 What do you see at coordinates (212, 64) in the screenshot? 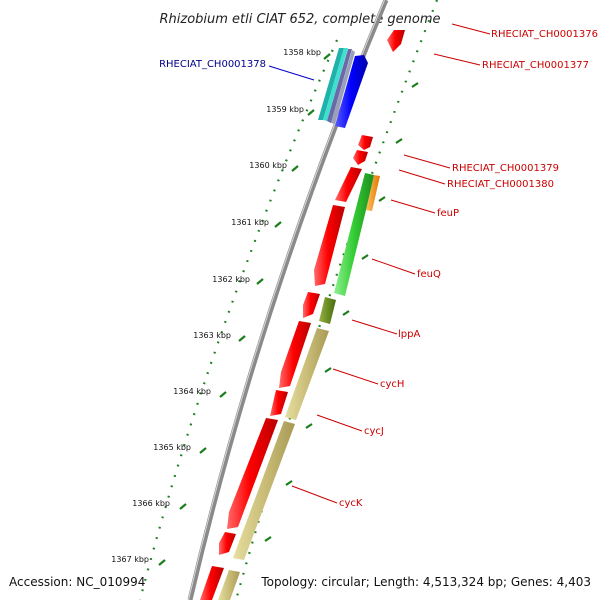
I see `gene-label: RHECIAT_CH0001378` at bounding box center [212, 64].